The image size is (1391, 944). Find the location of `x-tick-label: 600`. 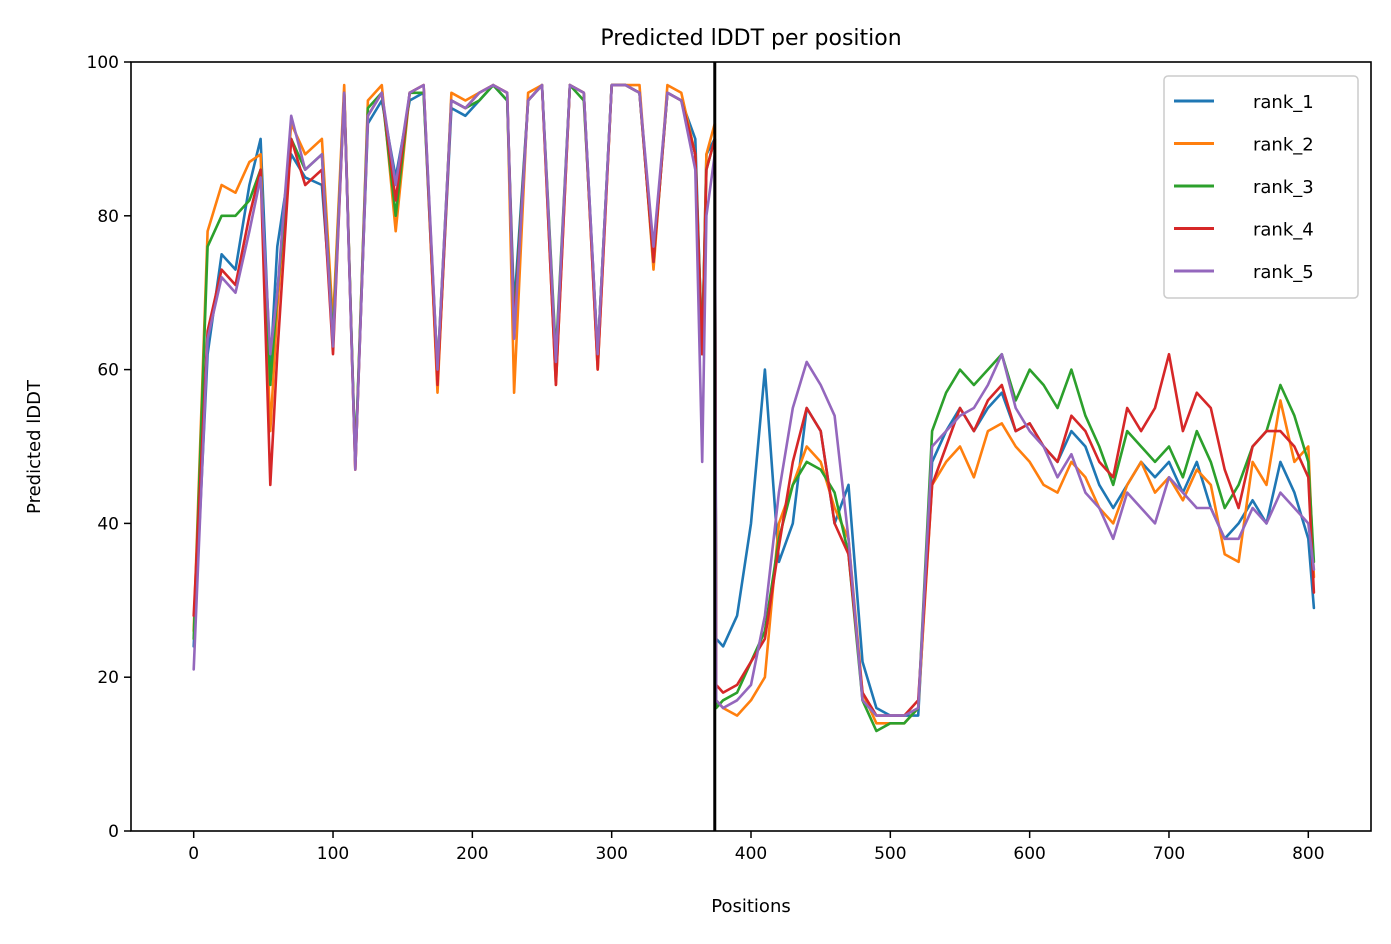

x-tick-label: 600 is located at coordinates (1029, 854).